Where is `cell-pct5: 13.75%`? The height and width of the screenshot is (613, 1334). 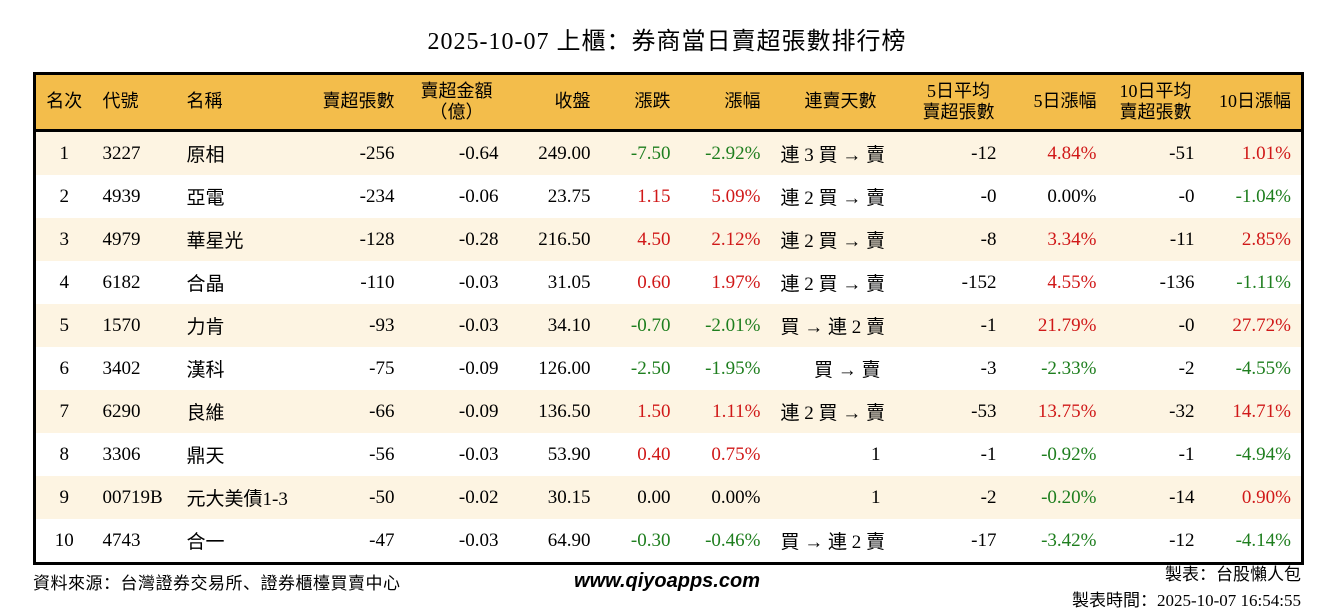 cell-pct5: 13.75% is located at coordinates (1057, 411).